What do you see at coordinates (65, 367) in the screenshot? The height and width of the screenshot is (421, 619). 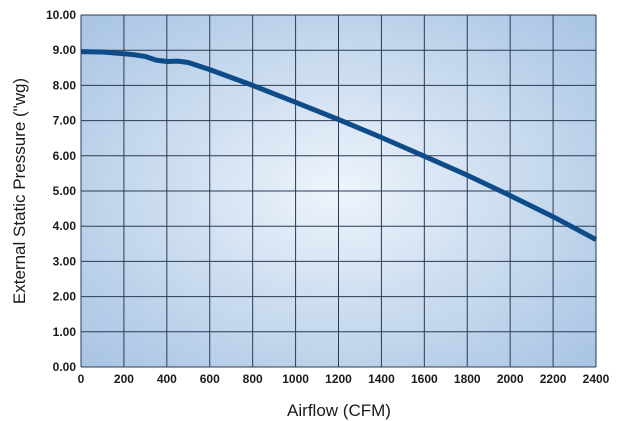 I see `y-tick-label: 0.00` at bounding box center [65, 367].